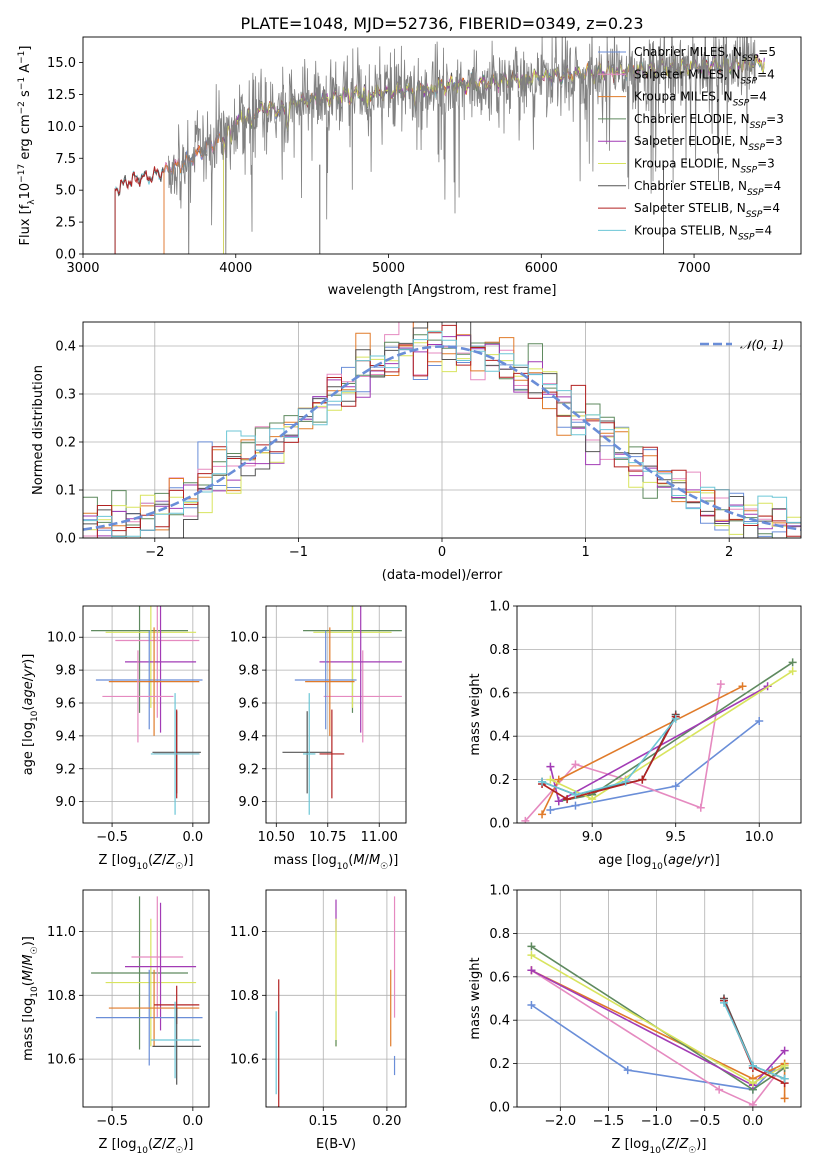  What do you see at coordinates (146, 862) in the screenshot?
I see `age-vs-Z-xlabel: Z [log10(Z/Z☉)]` at bounding box center [146, 862].